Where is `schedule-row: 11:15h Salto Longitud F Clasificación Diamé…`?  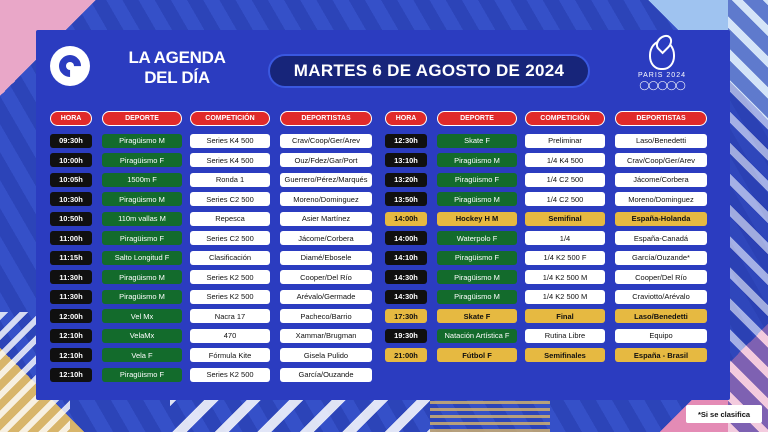 schedule-row: 11:15h Salto Longitud F Clasificación Diamé… is located at coordinates (211, 258).